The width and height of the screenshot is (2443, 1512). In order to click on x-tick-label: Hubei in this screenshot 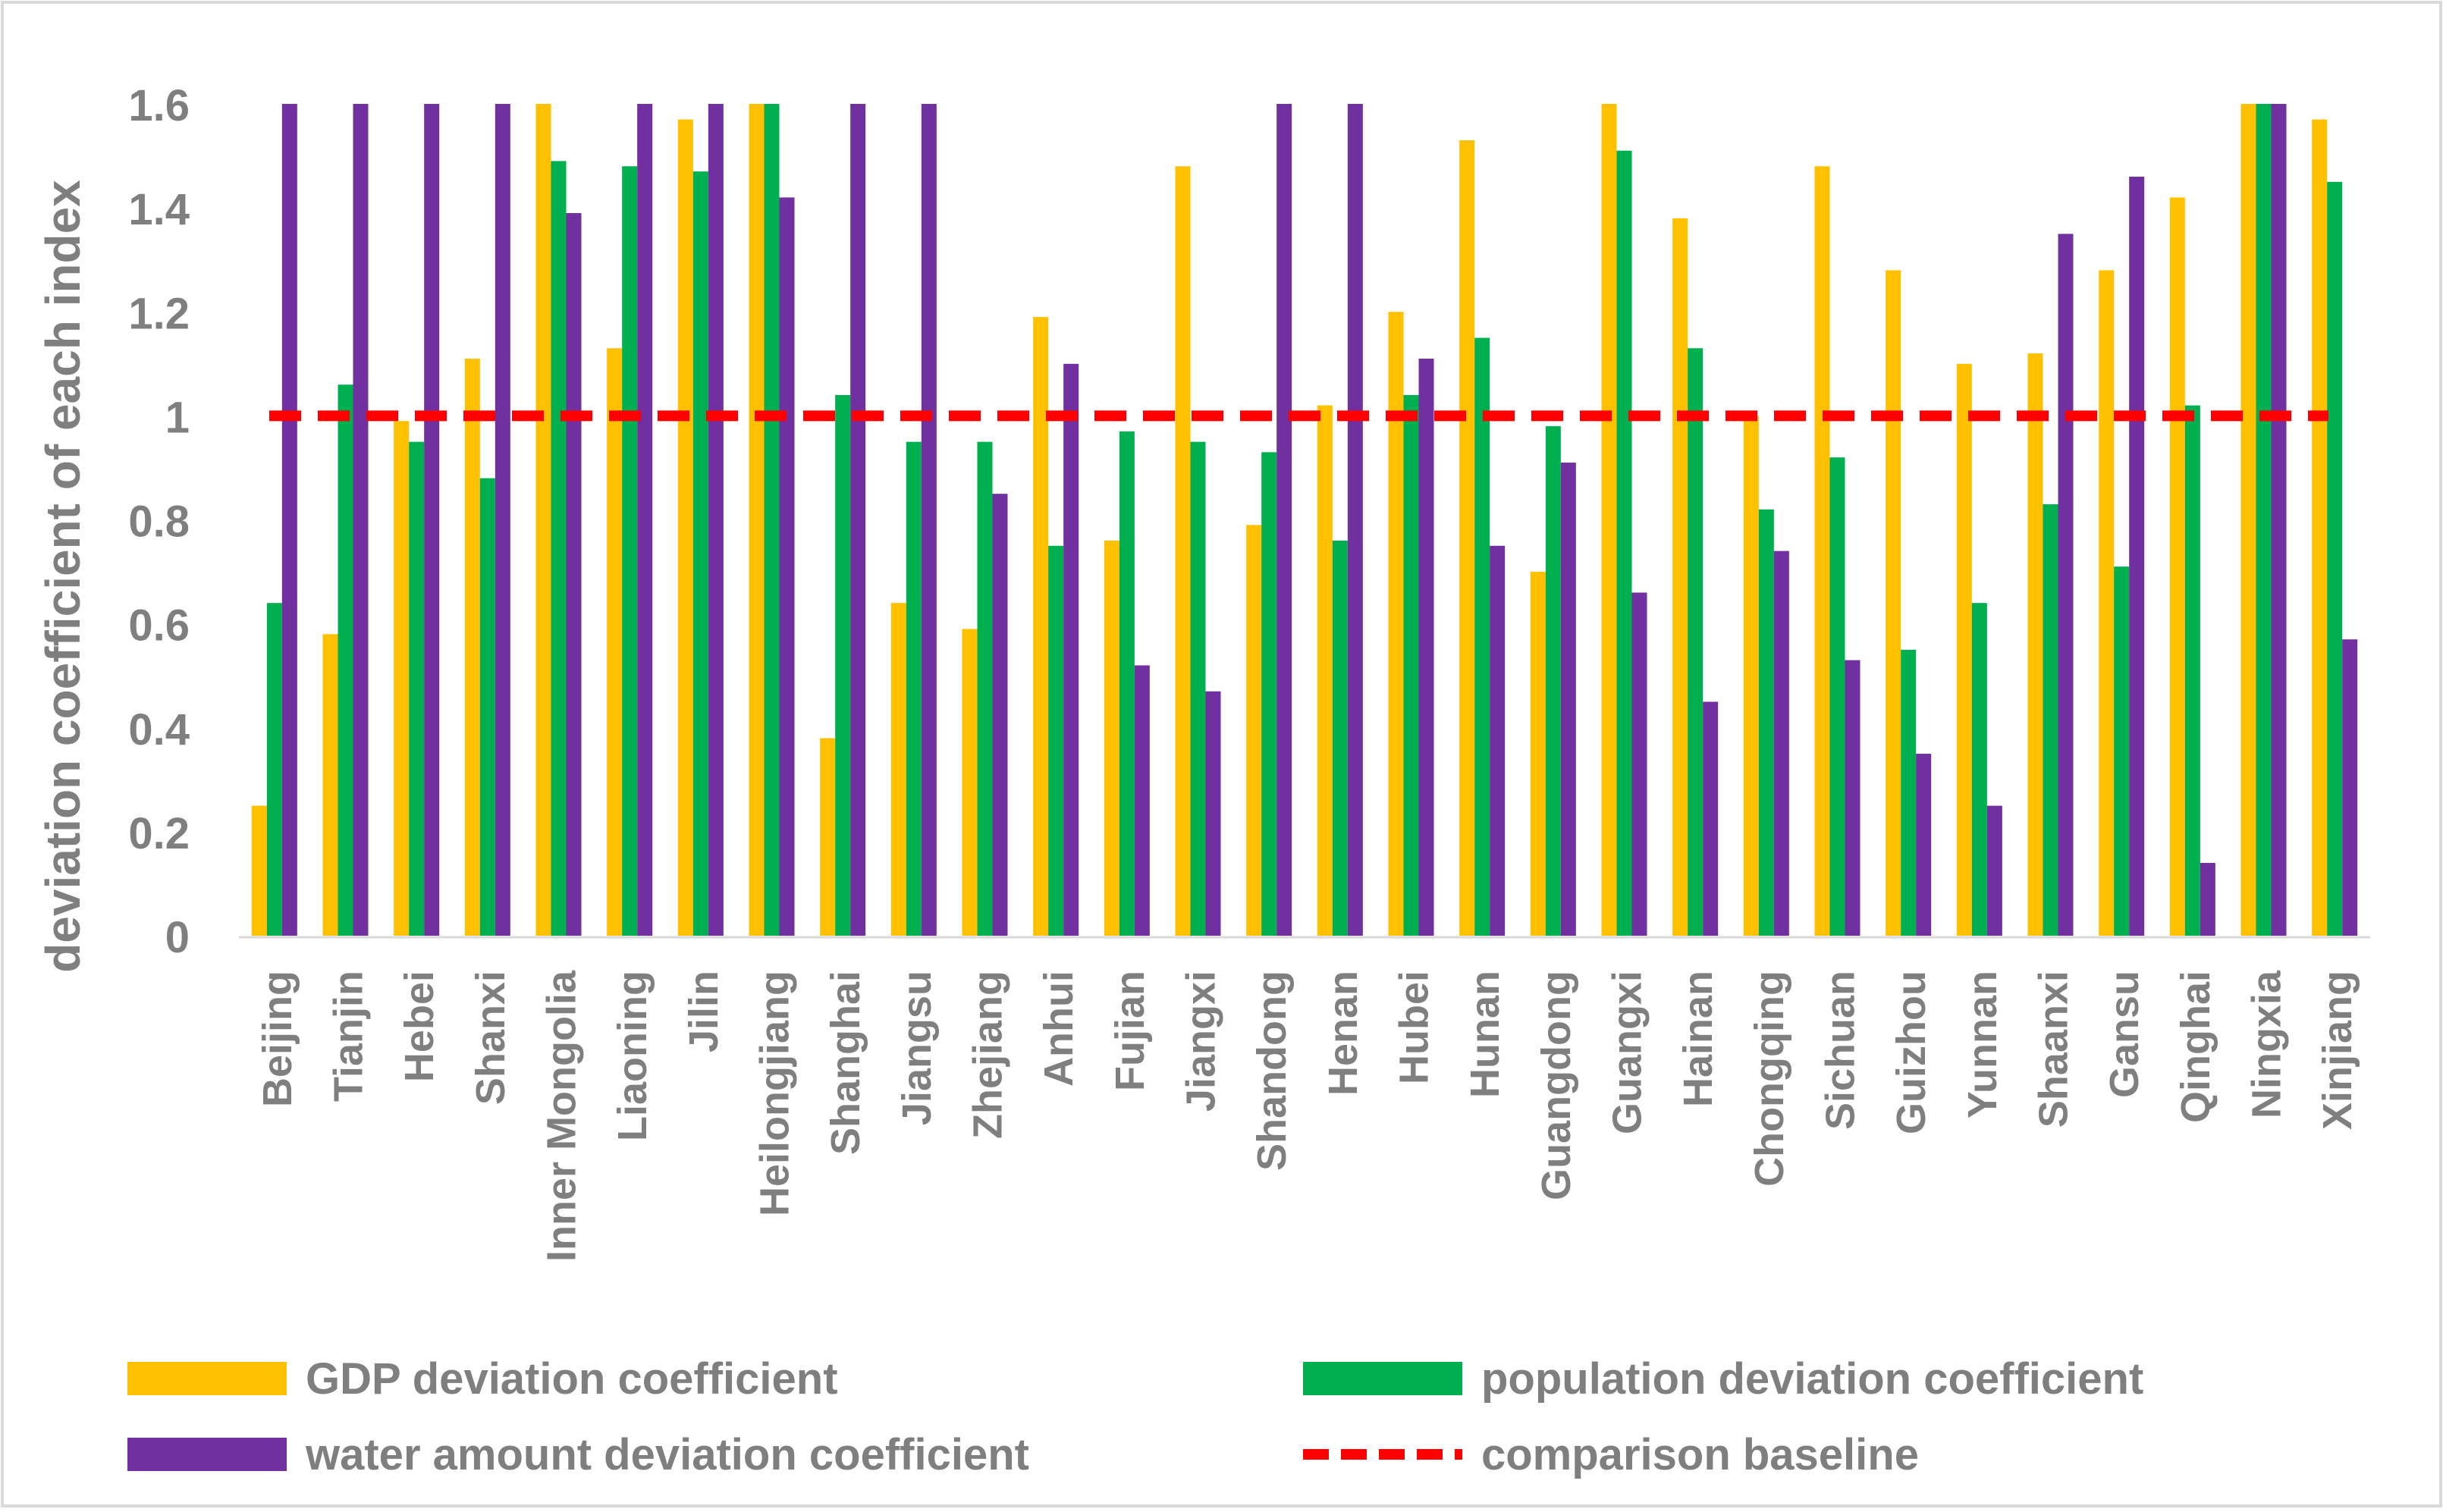, I will do `click(1415, 1027)`.